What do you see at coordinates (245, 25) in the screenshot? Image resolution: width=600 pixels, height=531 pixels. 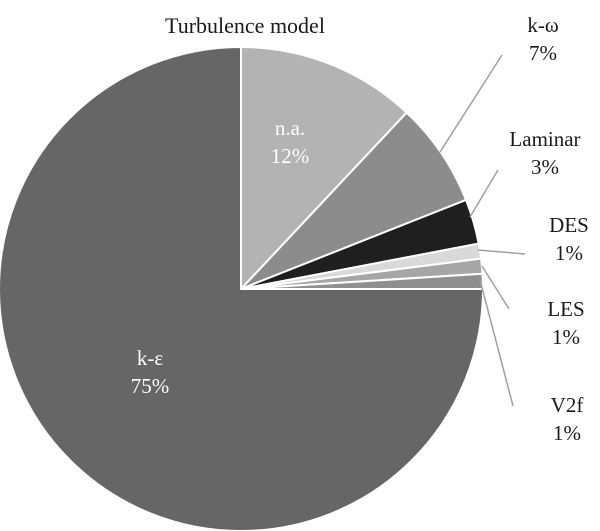 I see `chart-title: Turbulence model` at bounding box center [245, 25].